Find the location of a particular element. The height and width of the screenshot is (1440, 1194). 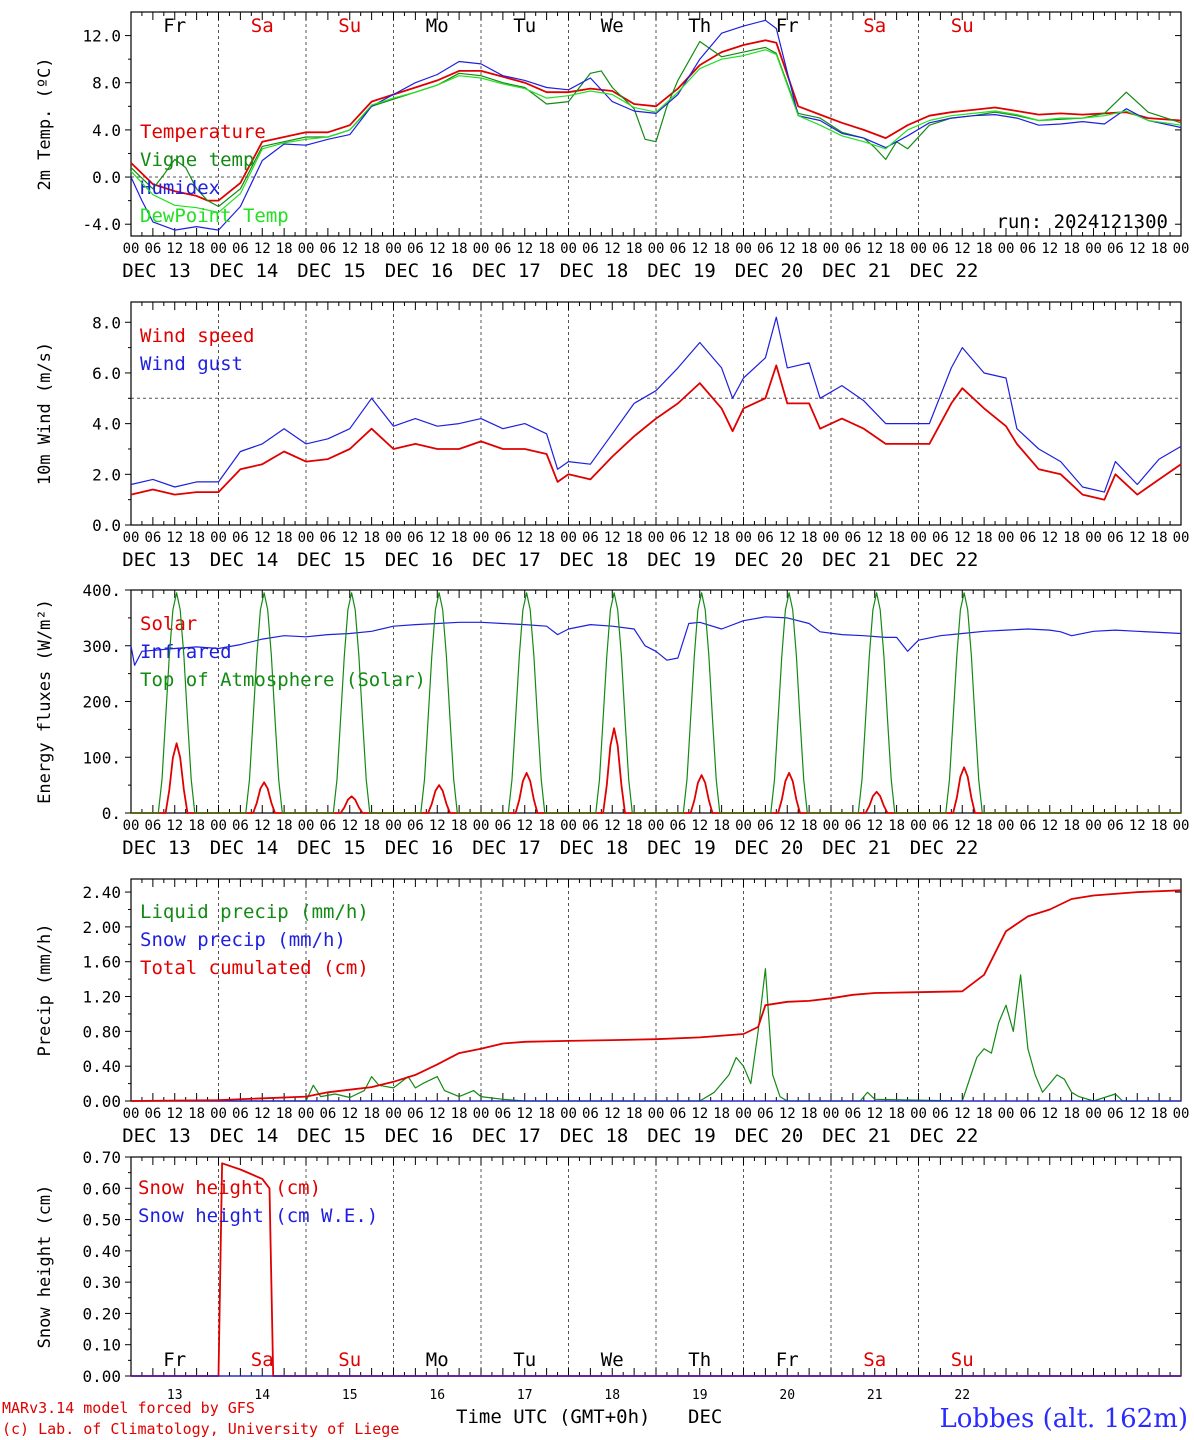

y-tick-label: 100. is located at coordinates (101, 757).